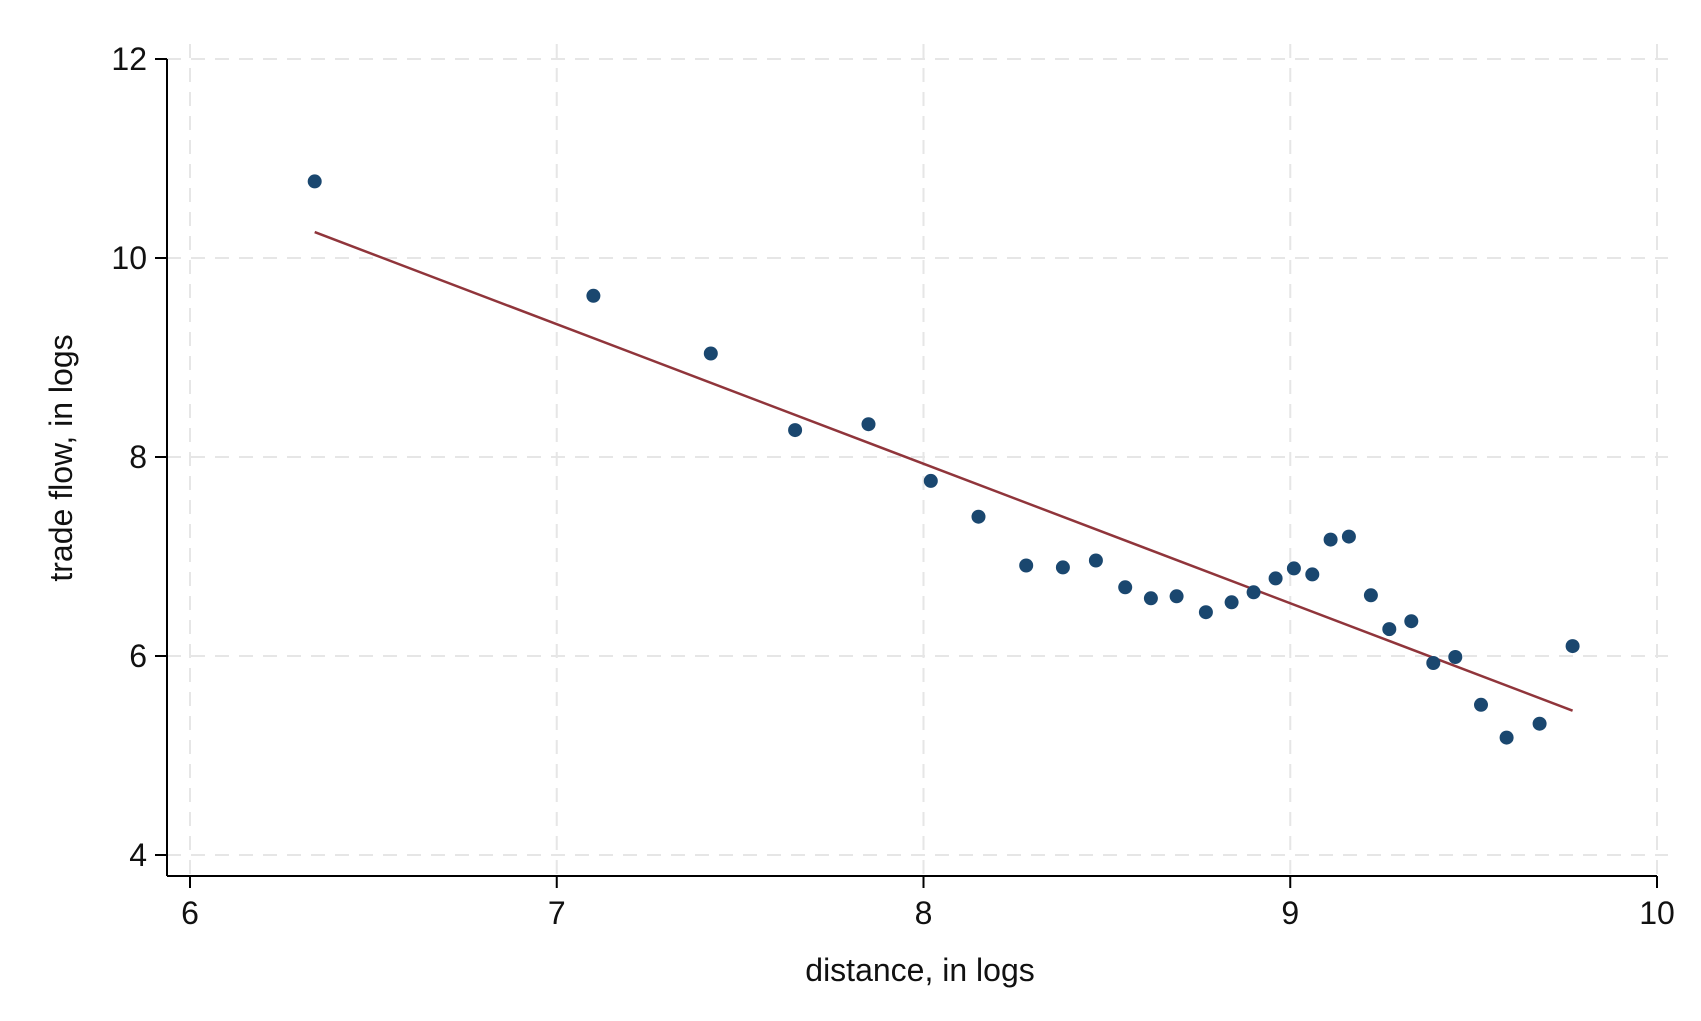 This screenshot has width=1701, height=1021. Describe the element at coordinates (919, 970) in the screenshot. I see `x-axis-title: distance, in logs` at that location.